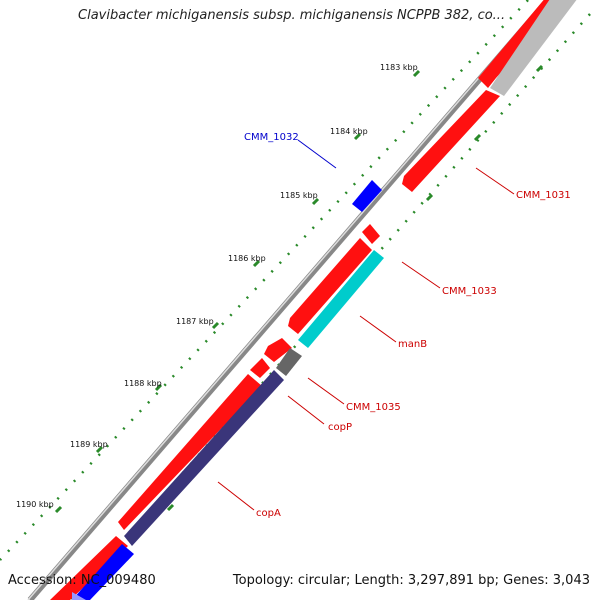 This screenshot has width=600, height=600. I want to click on gene-lavender-bottom, so click(79, 596).